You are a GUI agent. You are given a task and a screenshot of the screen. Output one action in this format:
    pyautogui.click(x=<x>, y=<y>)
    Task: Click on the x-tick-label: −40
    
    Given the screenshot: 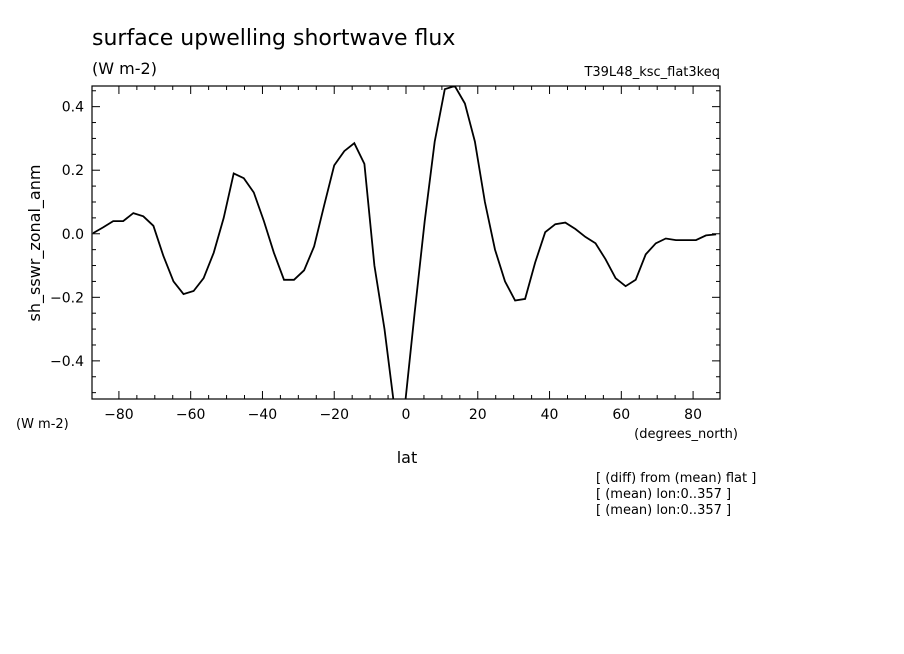 What is the action you would take?
    pyautogui.click(x=263, y=415)
    